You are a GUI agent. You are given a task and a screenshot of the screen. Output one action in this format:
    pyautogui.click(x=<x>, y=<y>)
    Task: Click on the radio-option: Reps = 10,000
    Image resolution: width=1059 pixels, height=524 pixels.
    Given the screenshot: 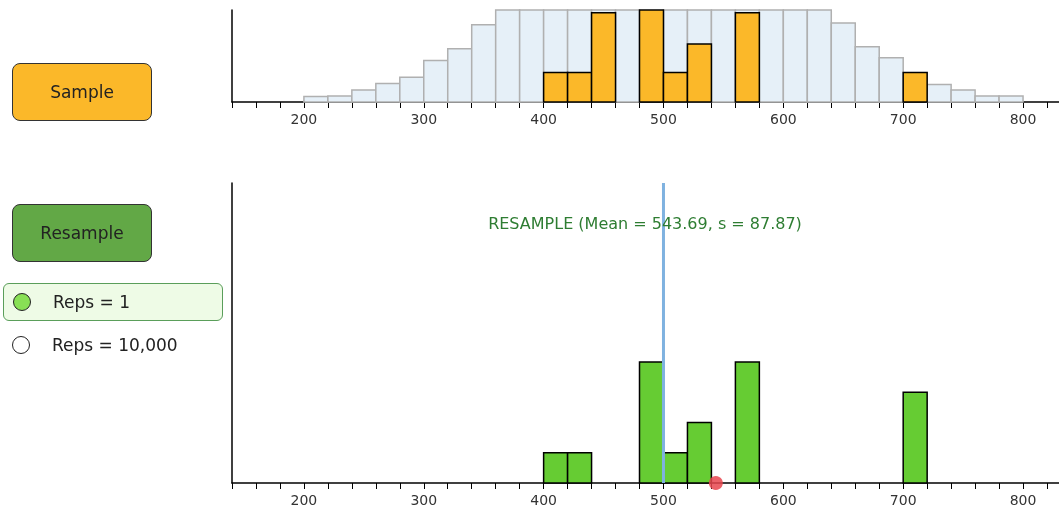 What is the action you would take?
    pyautogui.click(x=113, y=345)
    